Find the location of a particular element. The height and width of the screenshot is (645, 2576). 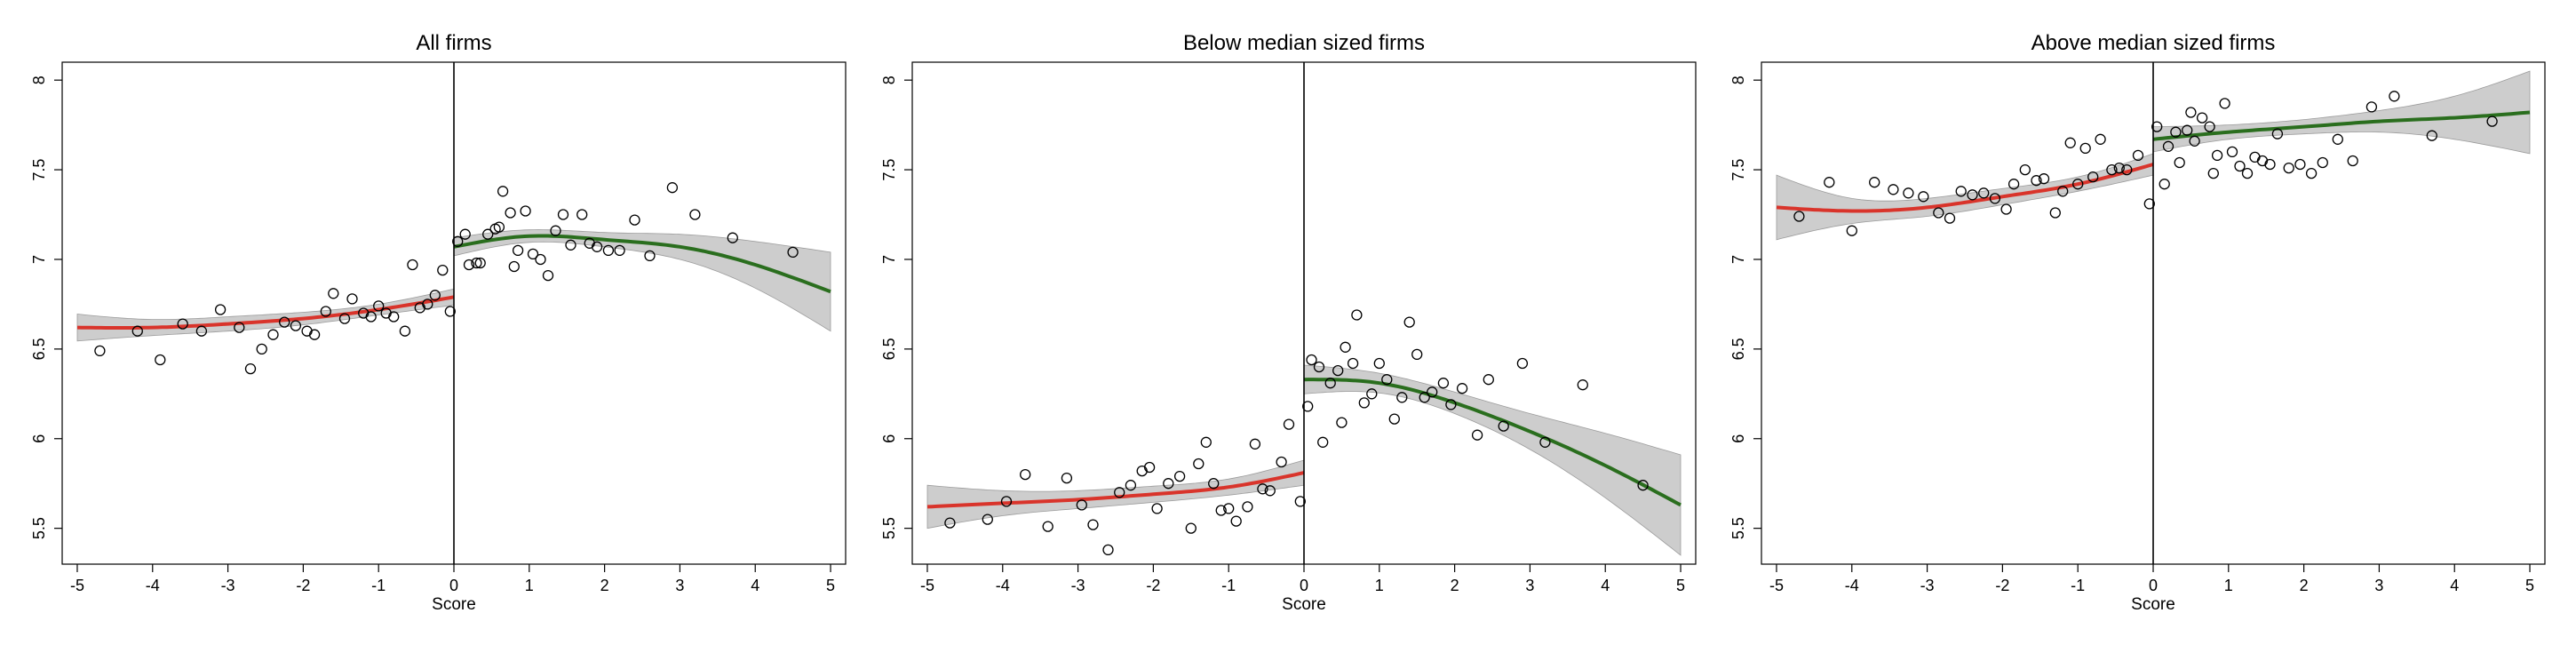

y-tick-label: 8 is located at coordinates (889, 80).